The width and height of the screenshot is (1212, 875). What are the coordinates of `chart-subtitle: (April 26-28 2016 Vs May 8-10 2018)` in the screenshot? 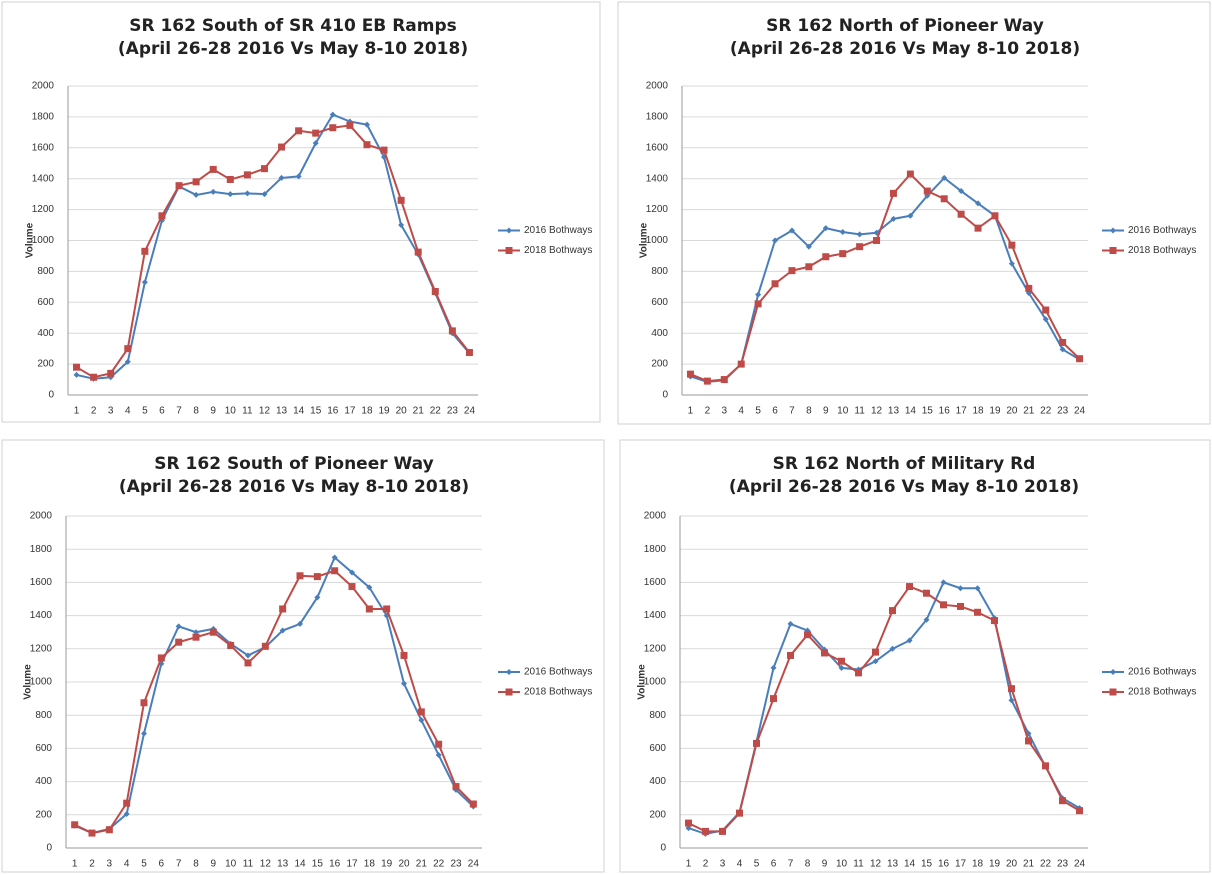 It's located at (294, 487).